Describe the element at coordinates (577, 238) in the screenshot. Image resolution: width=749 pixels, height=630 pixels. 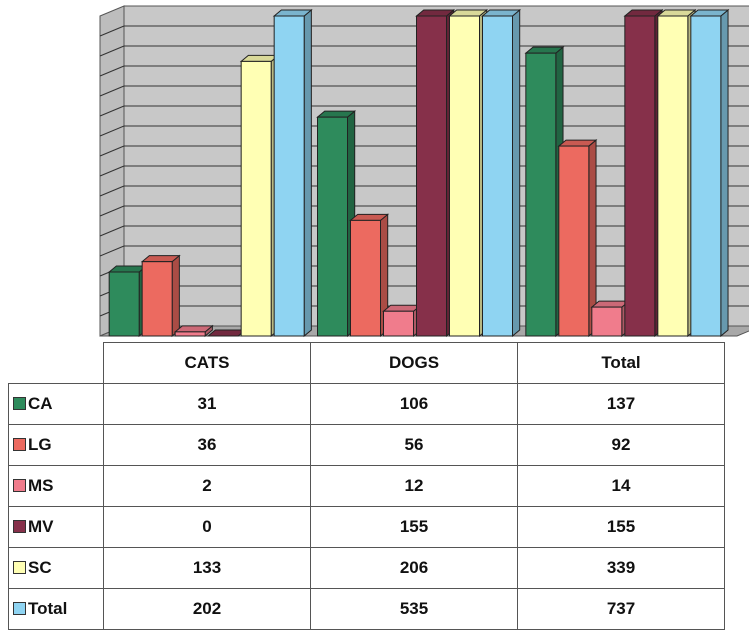
I see `bar-lg-total` at that location.